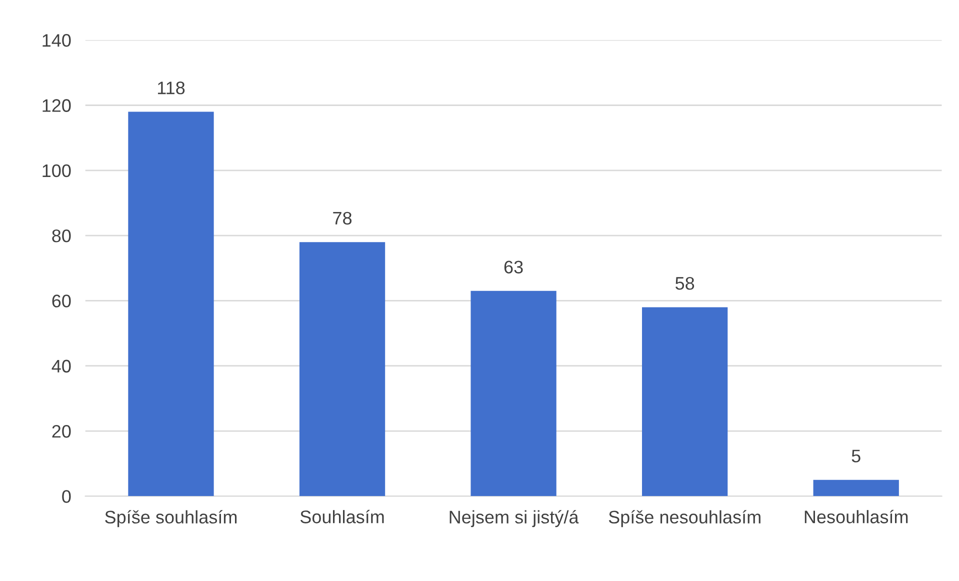 The height and width of the screenshot is (581, 959). What do you see at coordinates (66, 496) in the screenshot?
I see `y-tick-label: 0` at bounding box center [66, 496].